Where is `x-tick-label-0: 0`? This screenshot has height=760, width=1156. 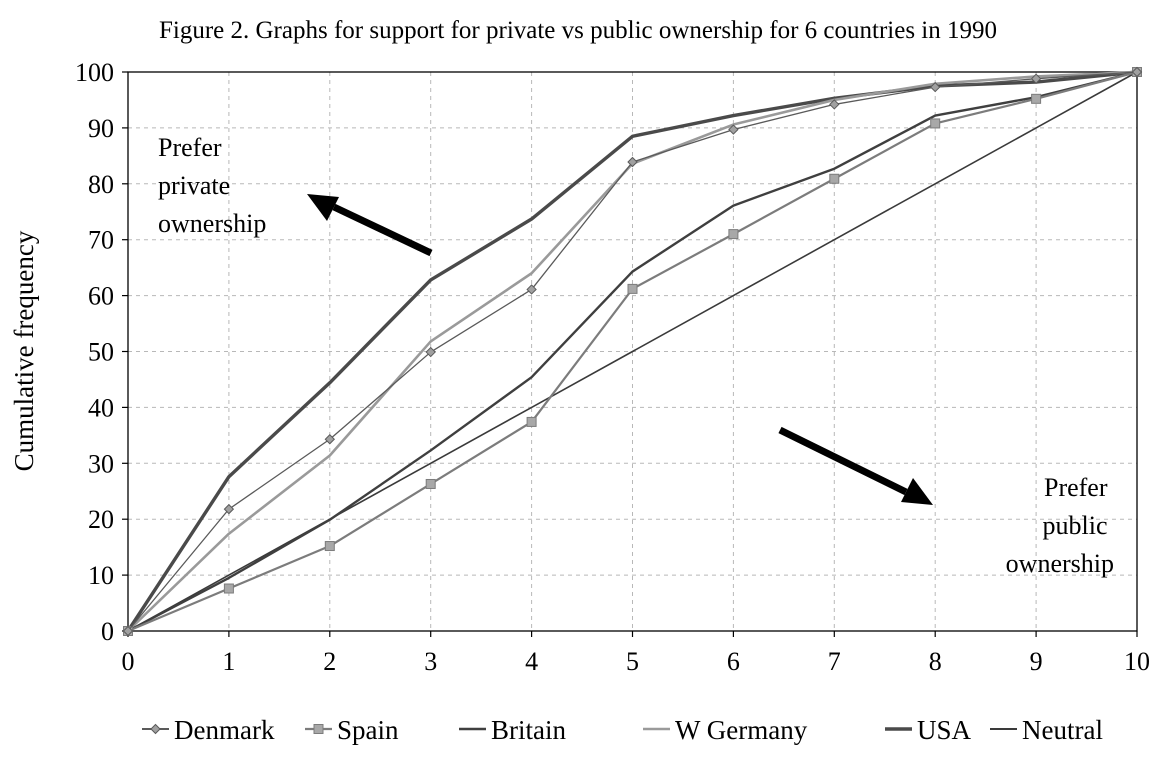
x-tick-label-0: 0 is located at coordinates (128, 661).